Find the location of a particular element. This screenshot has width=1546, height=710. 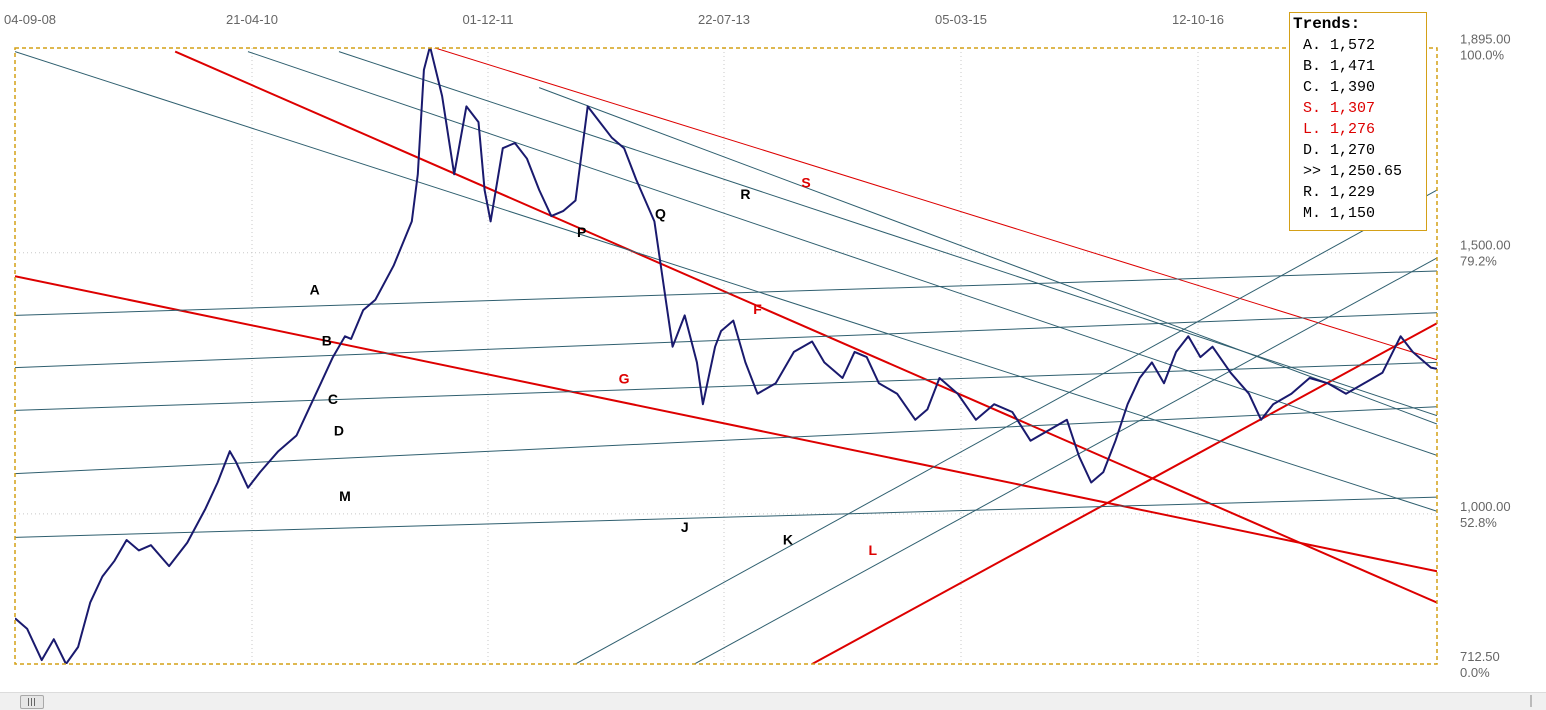

trend-label: Q is located at coordinates (660, 214).